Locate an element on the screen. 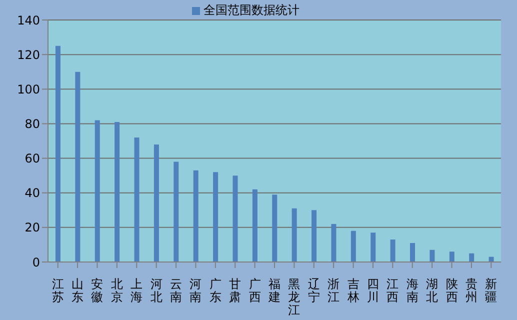 The height and width of the screenshot is (320, 517). y-tick-label: 80 is located at coordinates (32, 123).